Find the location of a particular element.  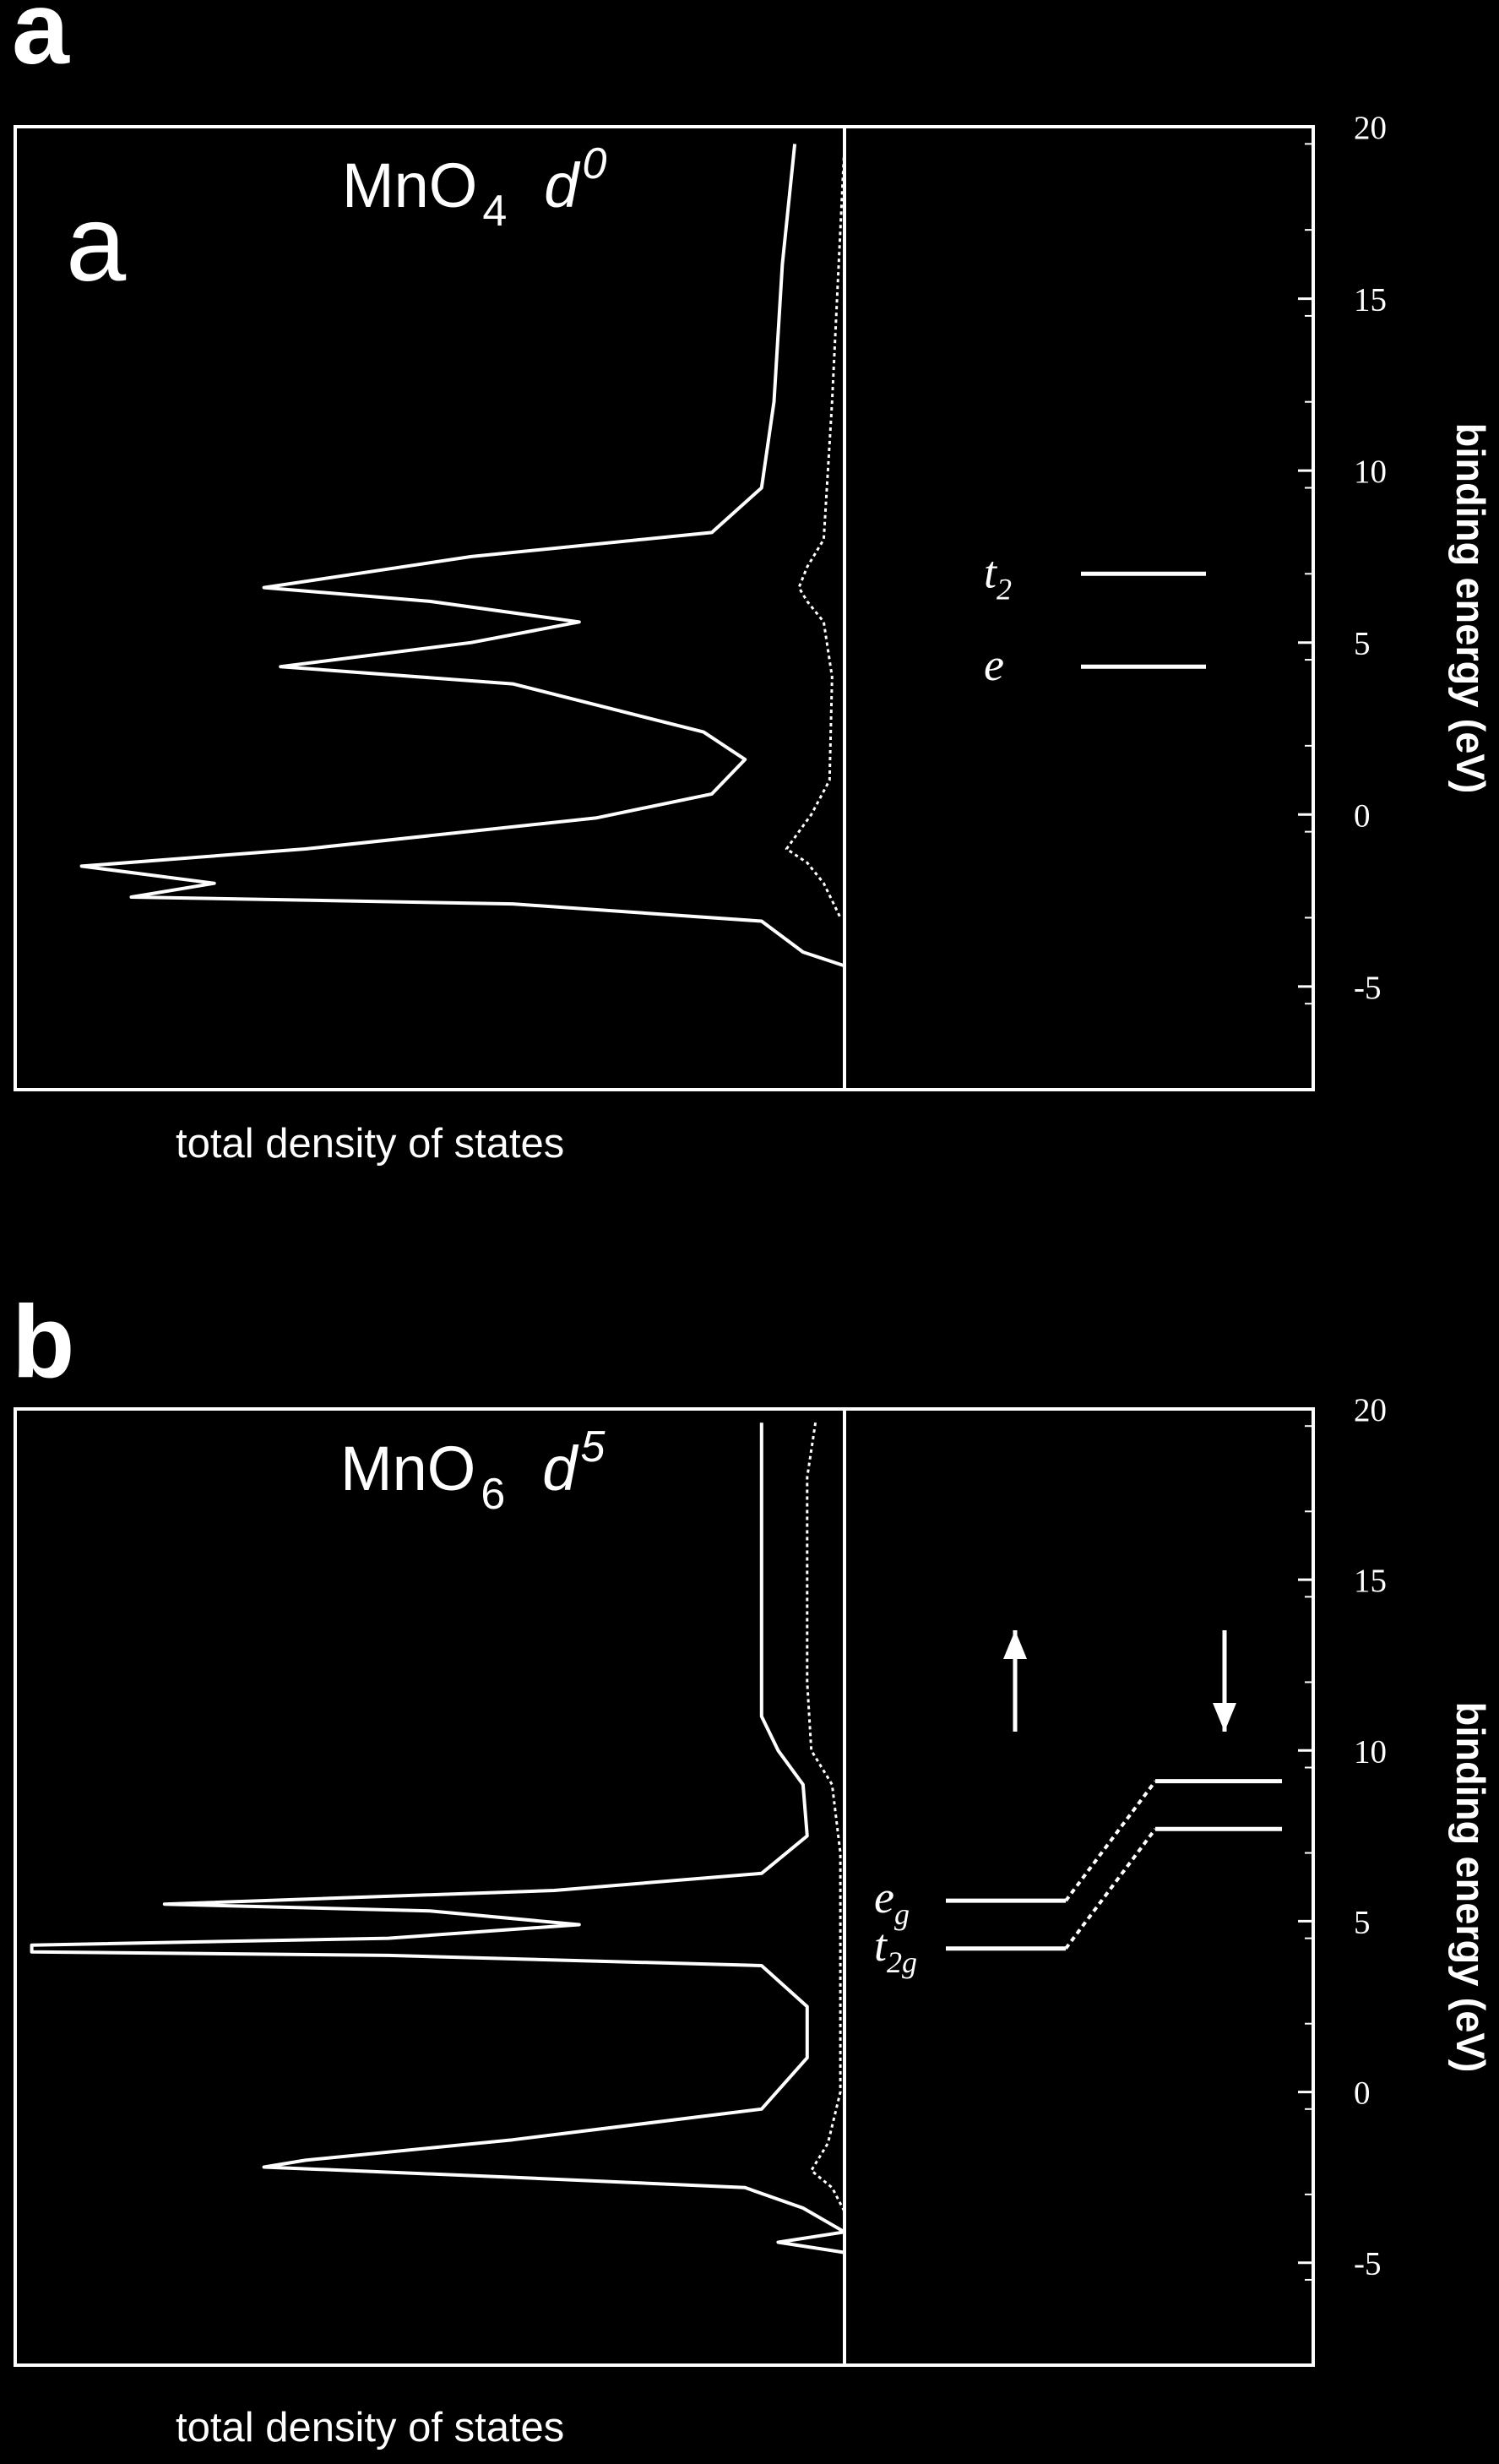

energy-level-label: t2 is located at coordinates (998, 576).